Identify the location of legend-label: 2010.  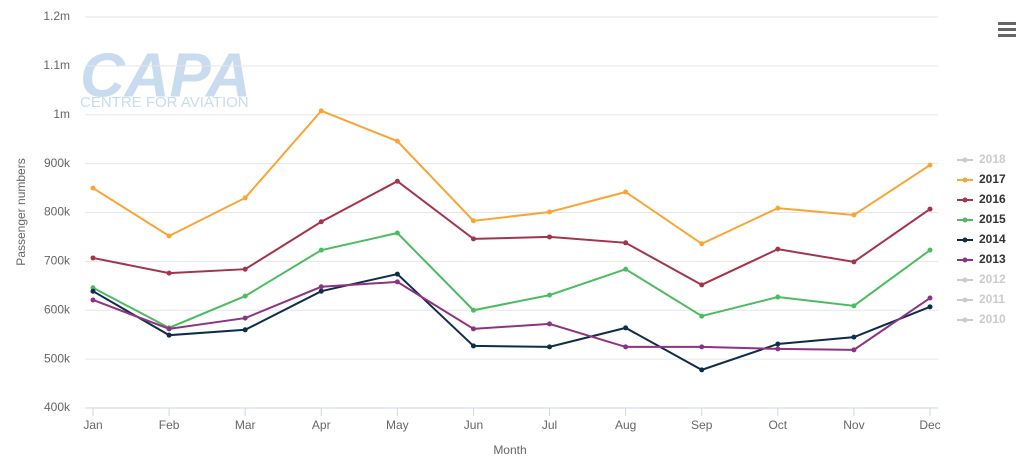
(992, 319).